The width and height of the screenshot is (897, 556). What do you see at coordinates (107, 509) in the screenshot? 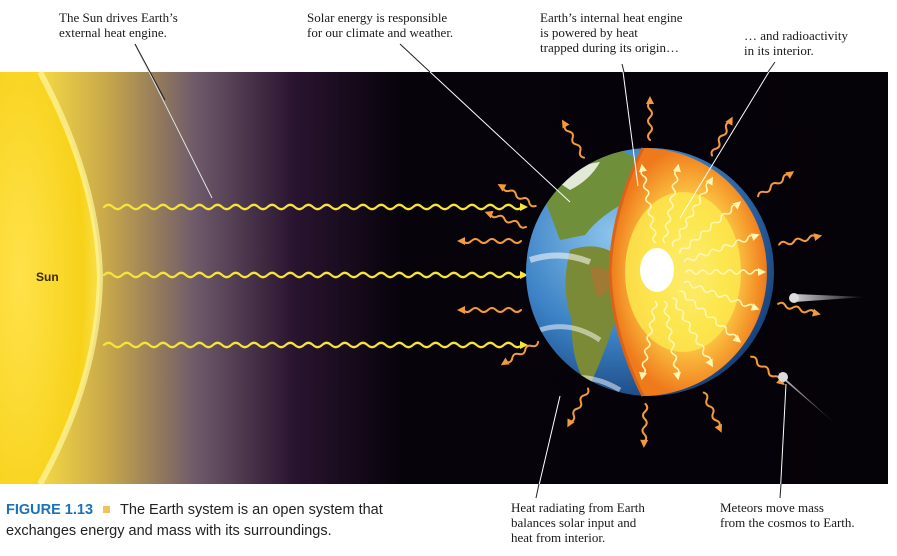
I see `caption-bullet` at bounding box center [107, 509].